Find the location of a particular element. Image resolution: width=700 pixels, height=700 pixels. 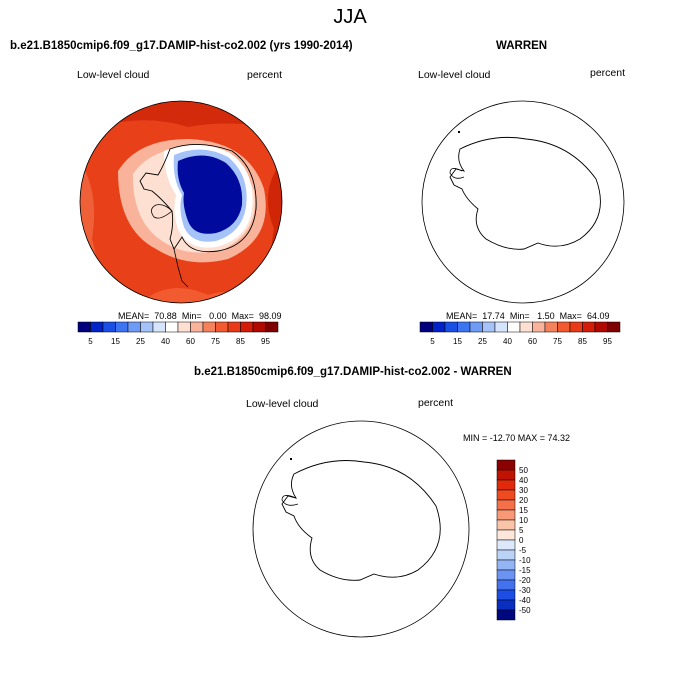

season-title: JJA is located at coordinates (350, 17).